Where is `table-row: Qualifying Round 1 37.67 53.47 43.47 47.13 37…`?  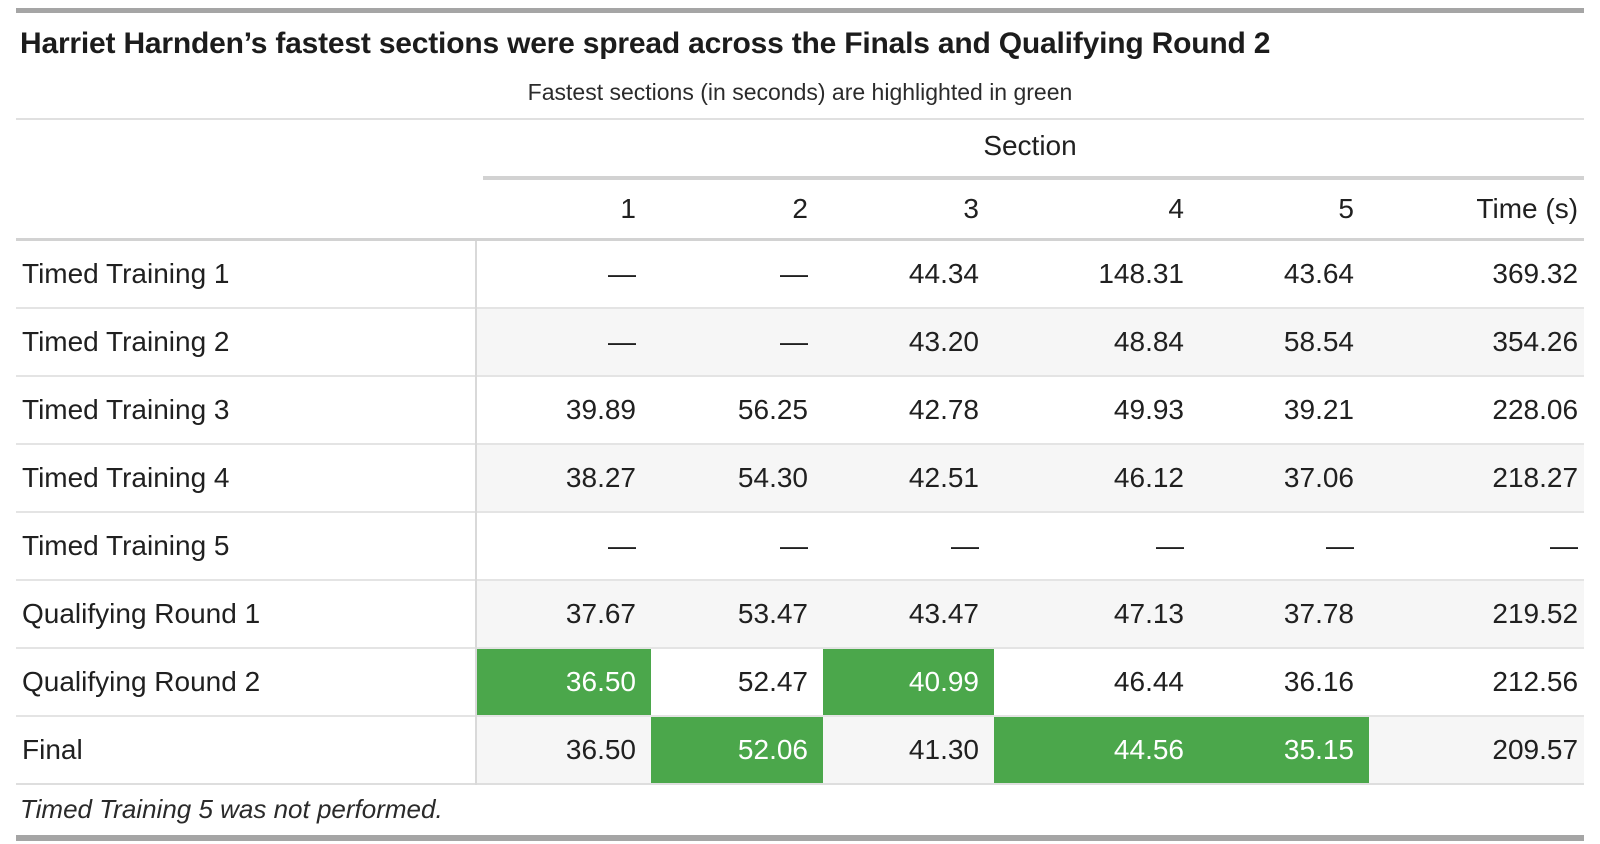 table-row: Qualifying Round 1 37.67 53.47 43.47 47.13 37… is located at coordinates (800, 613).